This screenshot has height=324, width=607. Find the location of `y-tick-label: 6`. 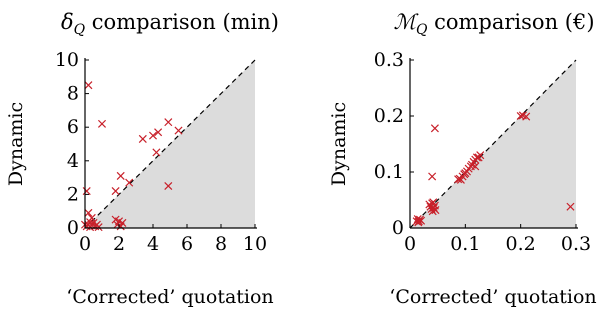

y-tick-label: 6 is located at coordinates (73, 127).